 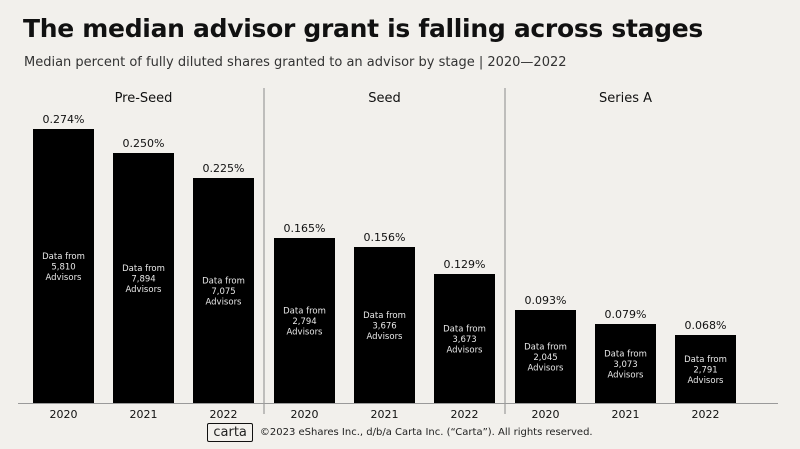 I want to click on bar-note: 2,791, so click(x=705, y=371).